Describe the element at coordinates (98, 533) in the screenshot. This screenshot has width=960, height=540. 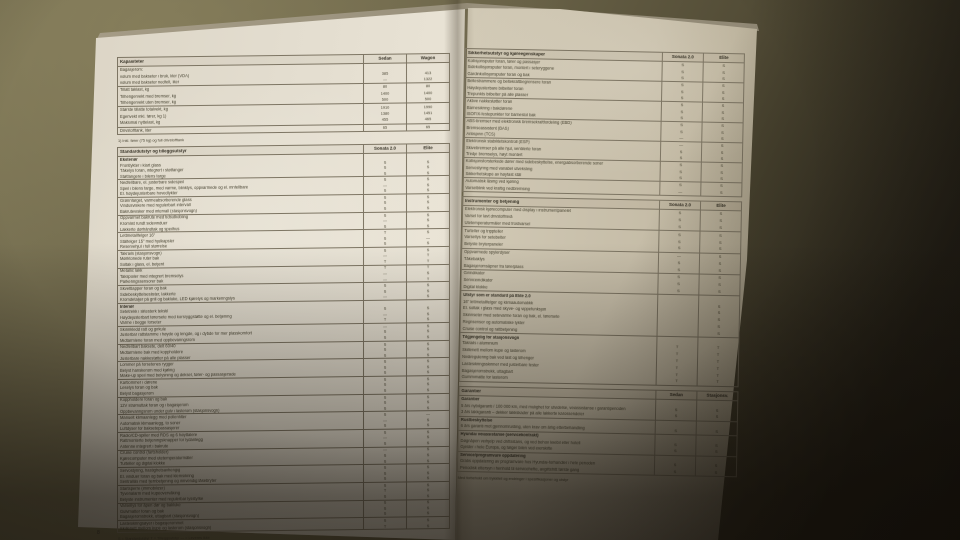
I see `page-number: 8` at that location.